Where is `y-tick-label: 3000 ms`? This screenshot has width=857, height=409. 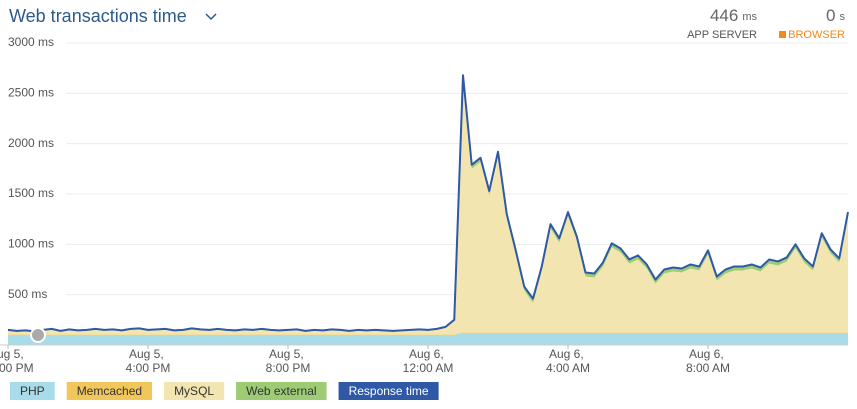 y-tick-label: 3000 ms is located at coordinates (31, 42).